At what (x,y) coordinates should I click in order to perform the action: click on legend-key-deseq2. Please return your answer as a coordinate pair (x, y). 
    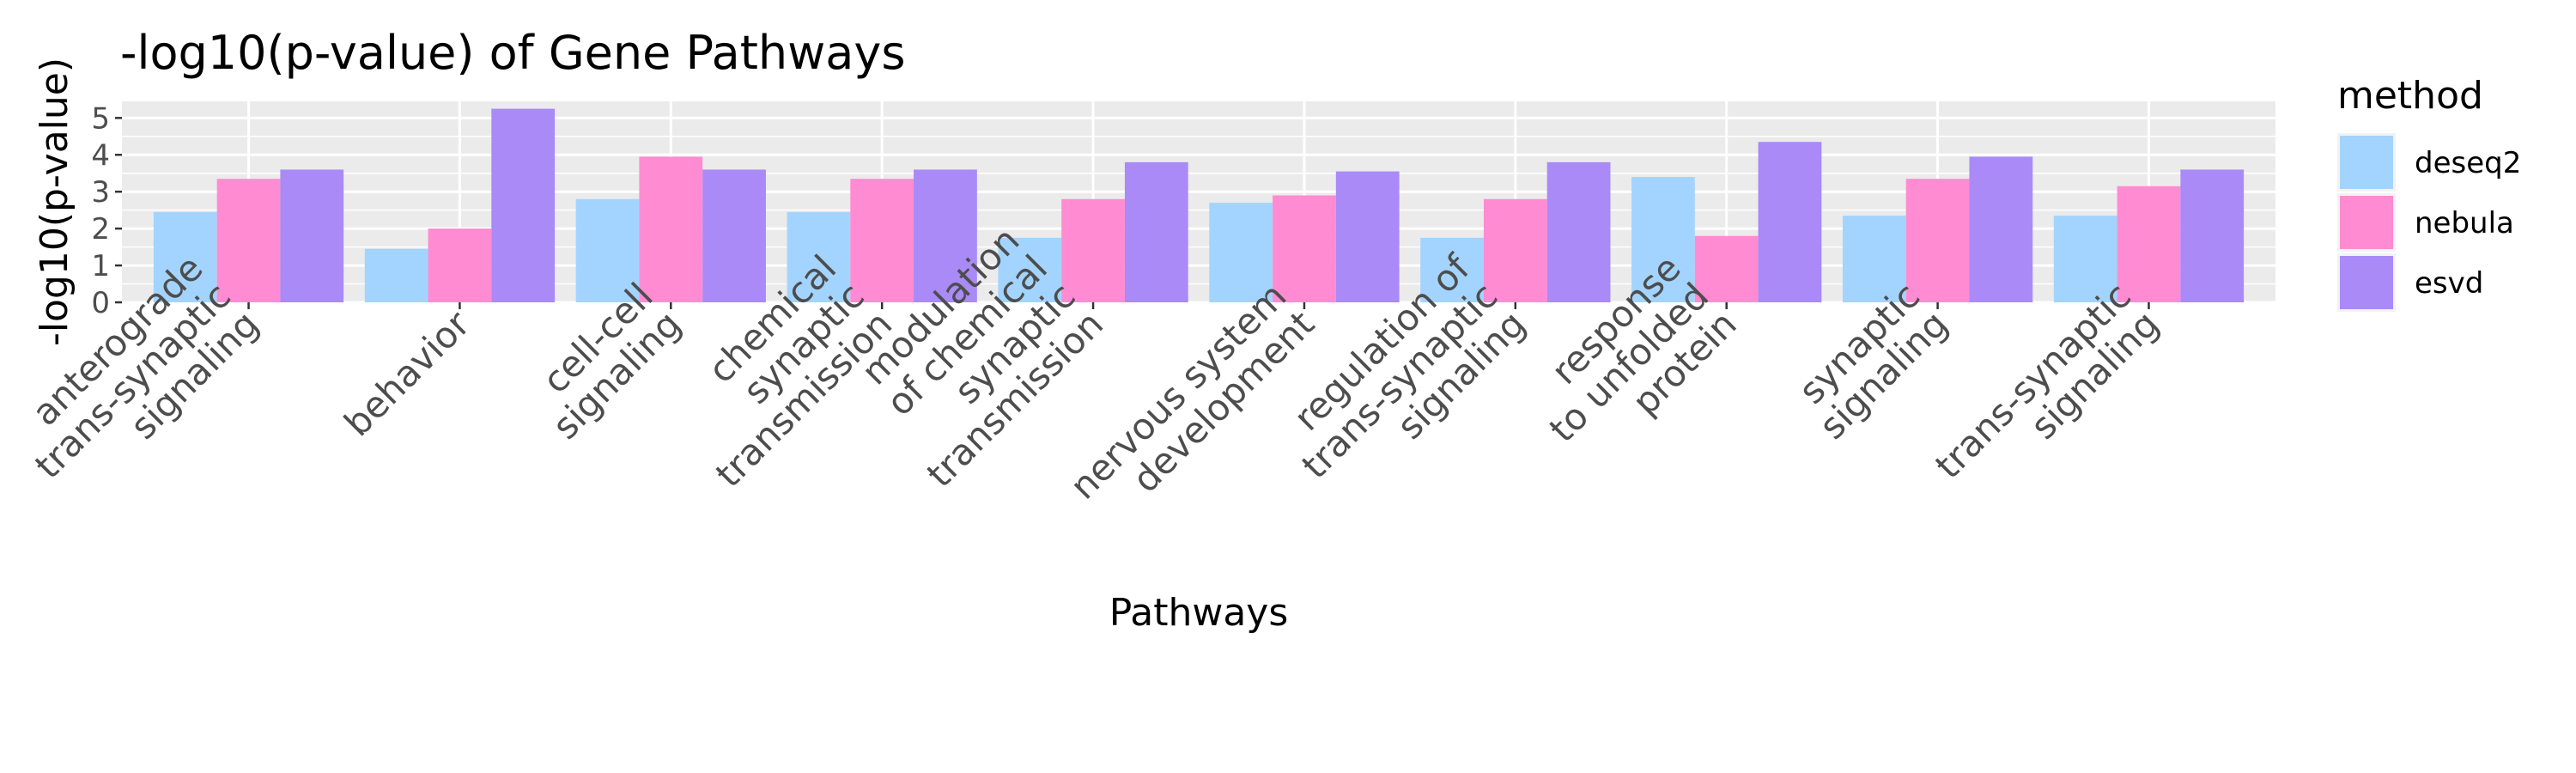
    Looking at the image, I should click on (2367, 162).